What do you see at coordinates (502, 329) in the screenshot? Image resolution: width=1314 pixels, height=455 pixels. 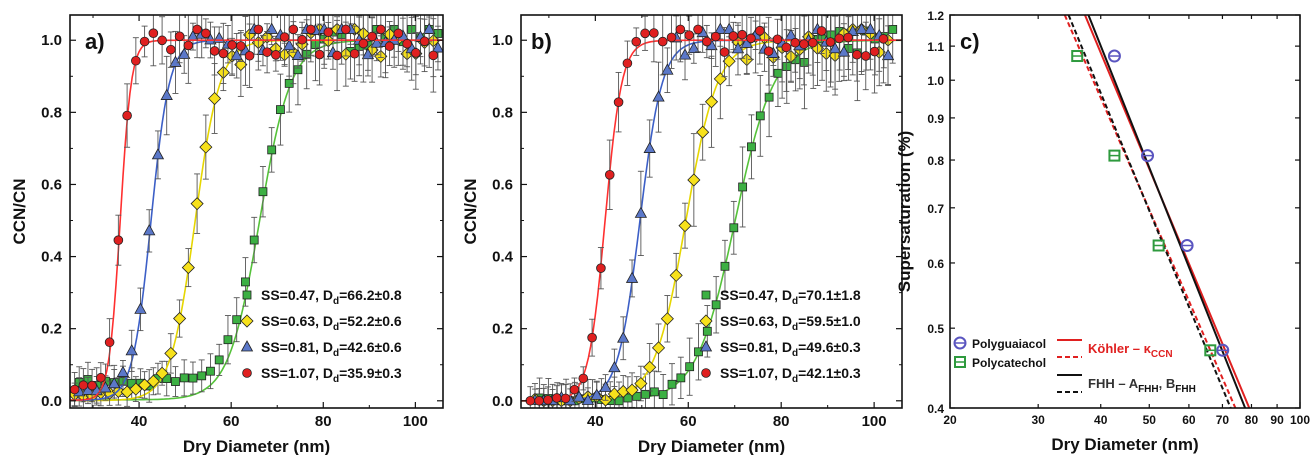 I see `y-tick-label: 0.2` at bounding box center [502, 329].